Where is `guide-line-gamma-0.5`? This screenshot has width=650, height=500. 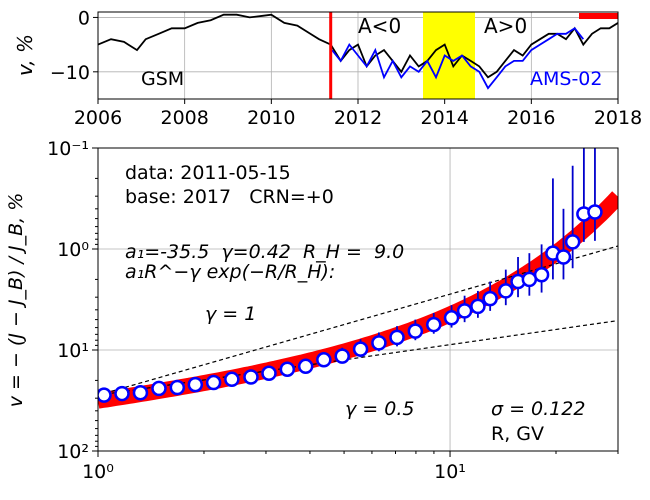 guide-line-gamma-0.5 is located at coordinates (358, 357).